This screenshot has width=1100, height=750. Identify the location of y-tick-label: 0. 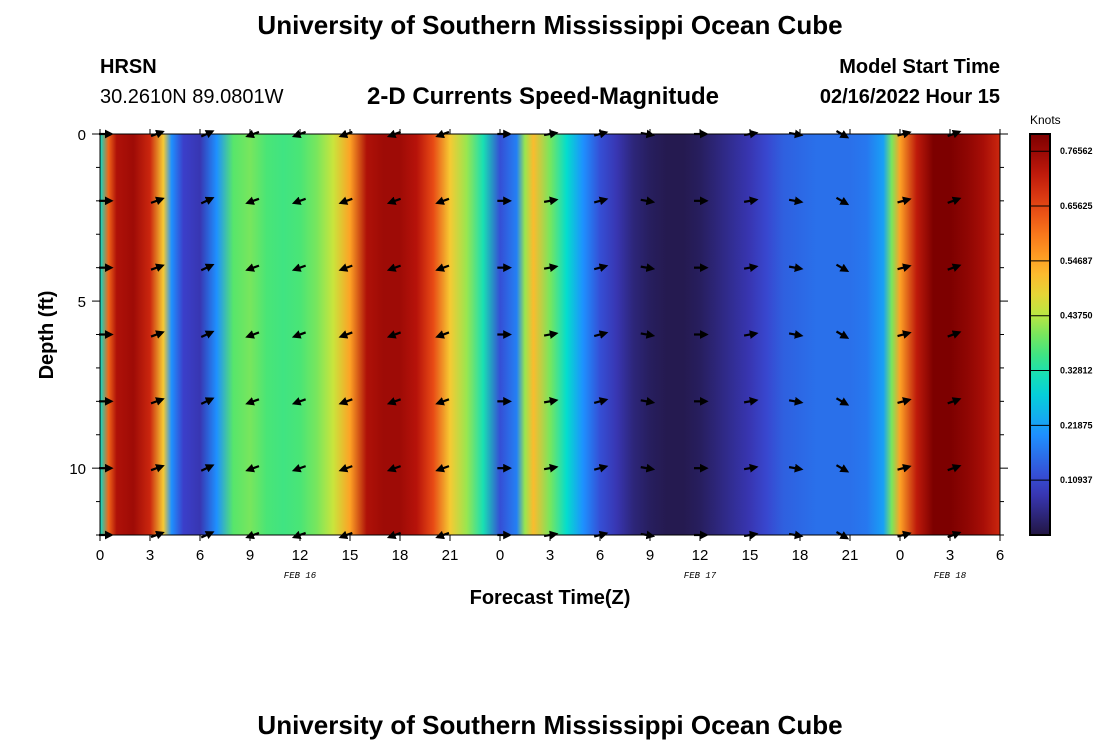
(82, 135).